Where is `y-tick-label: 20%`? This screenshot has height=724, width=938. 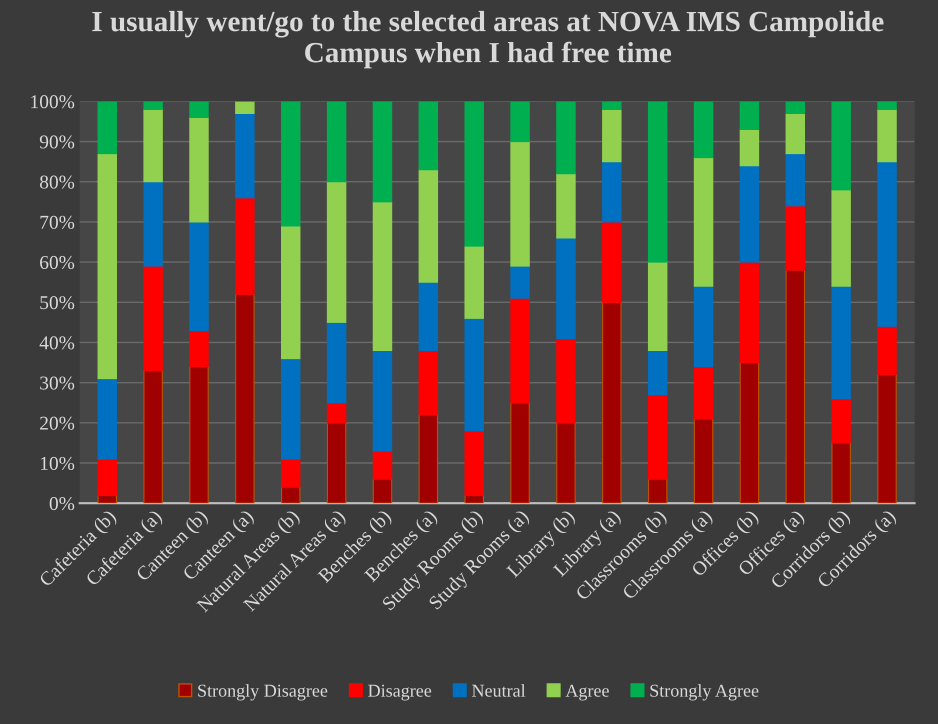 y-tick-label: 20% is located at coordinates (57, 423).